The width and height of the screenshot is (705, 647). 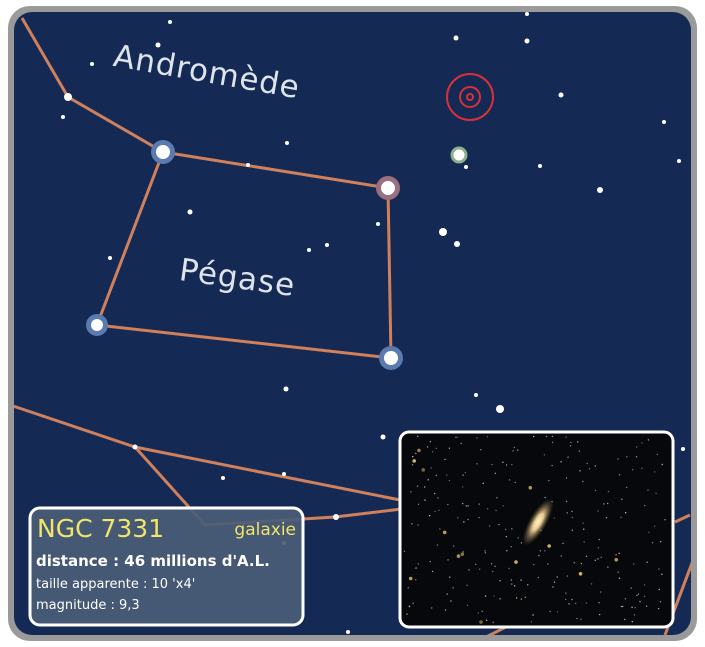 What do you see at coordinates (88, 605) in the screenshot?
I see `object-magnitude: magnitude : 9,3` at bounding box center [88, 605].